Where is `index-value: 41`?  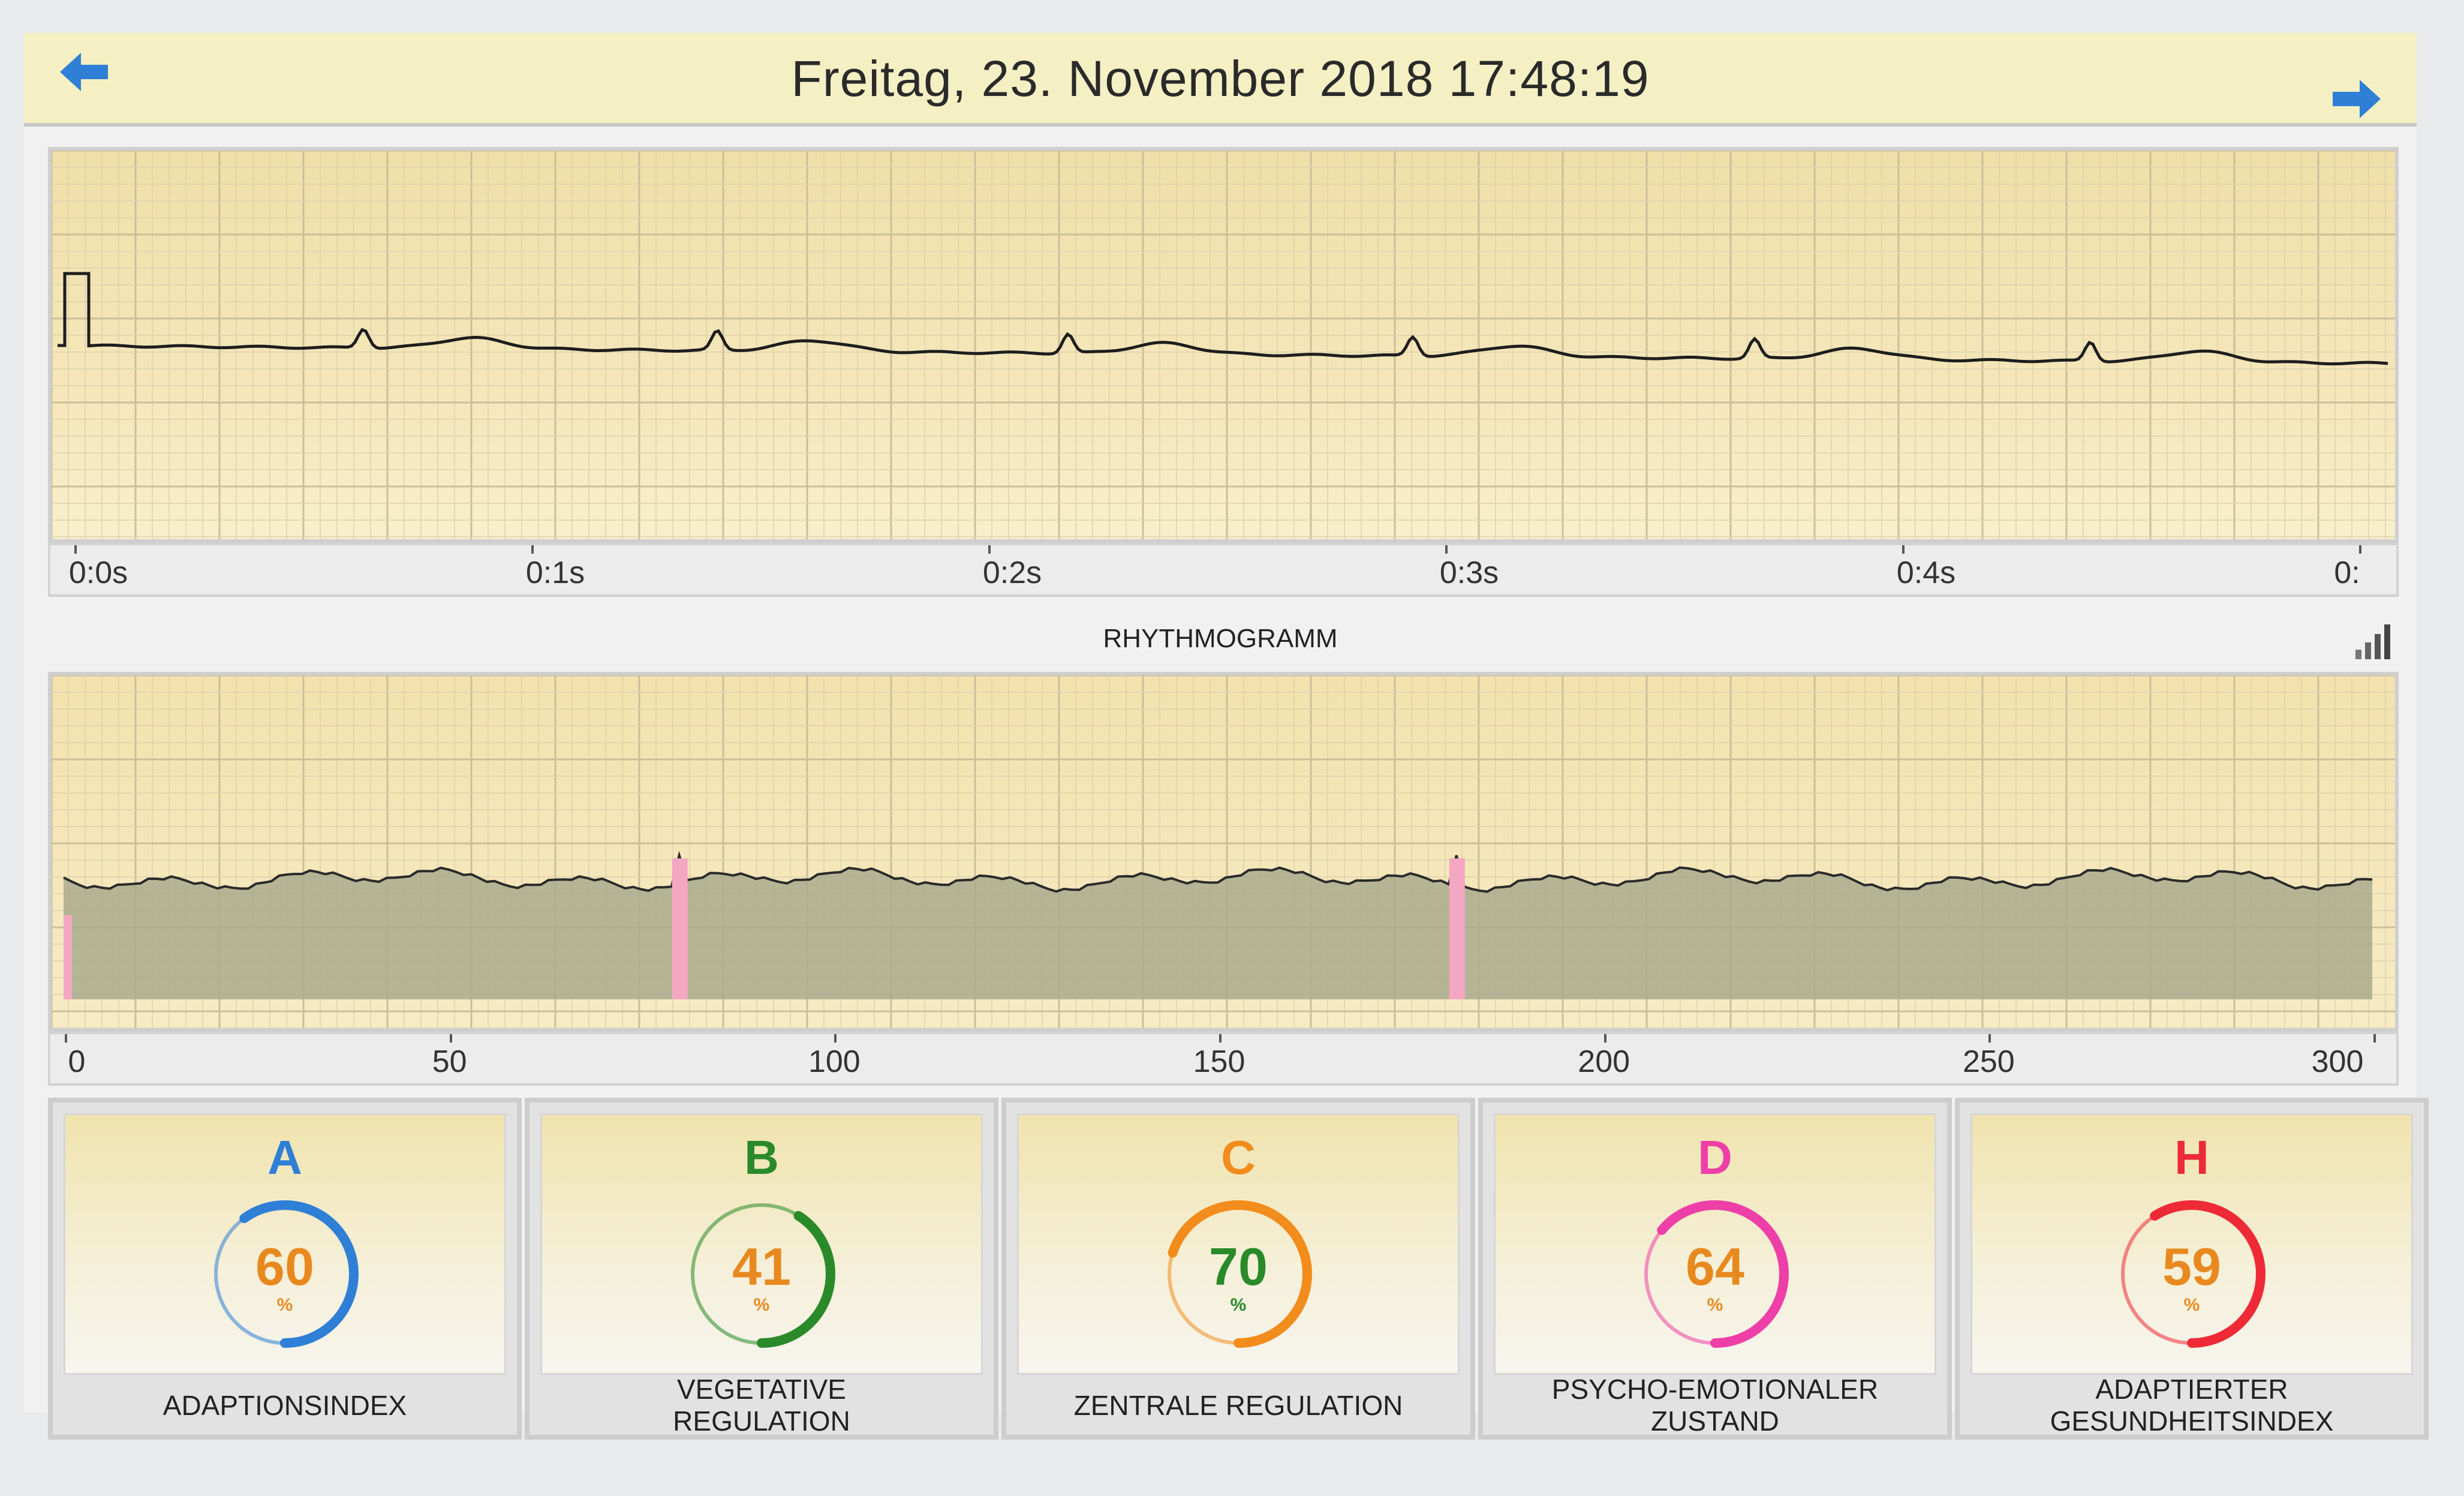
index-value: 41 is located at coordinates (762, 1266).